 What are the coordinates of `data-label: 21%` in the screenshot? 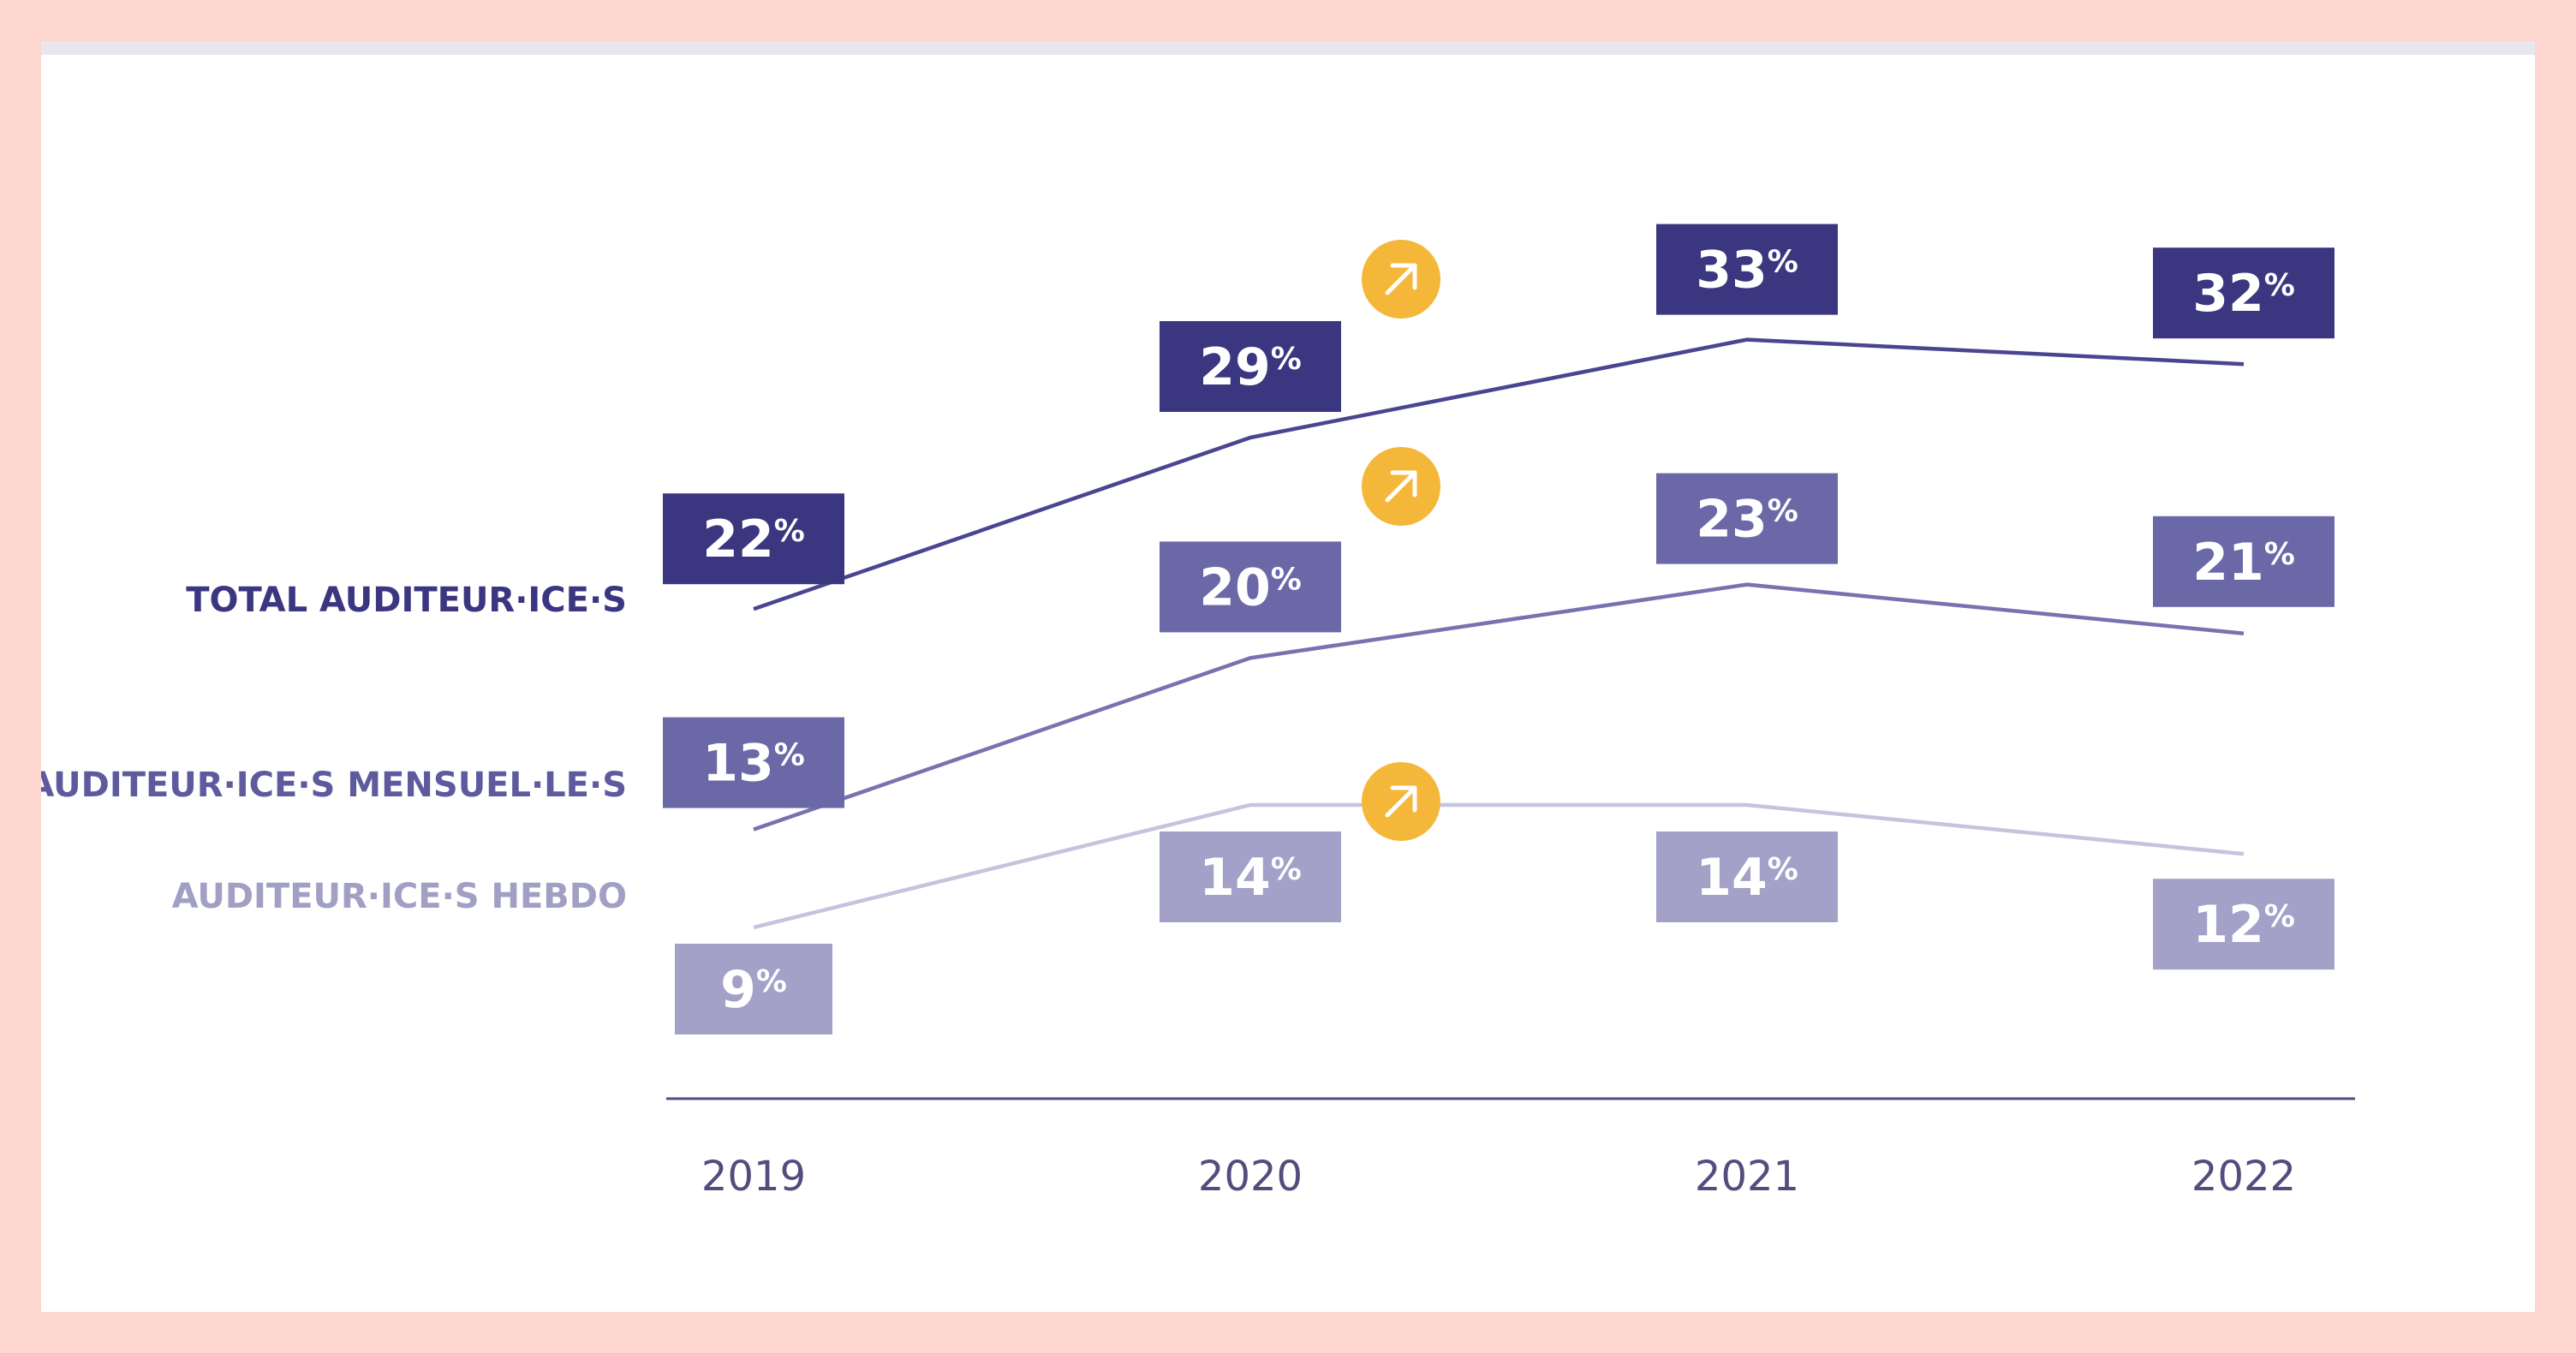 It's located at (2243, 563).